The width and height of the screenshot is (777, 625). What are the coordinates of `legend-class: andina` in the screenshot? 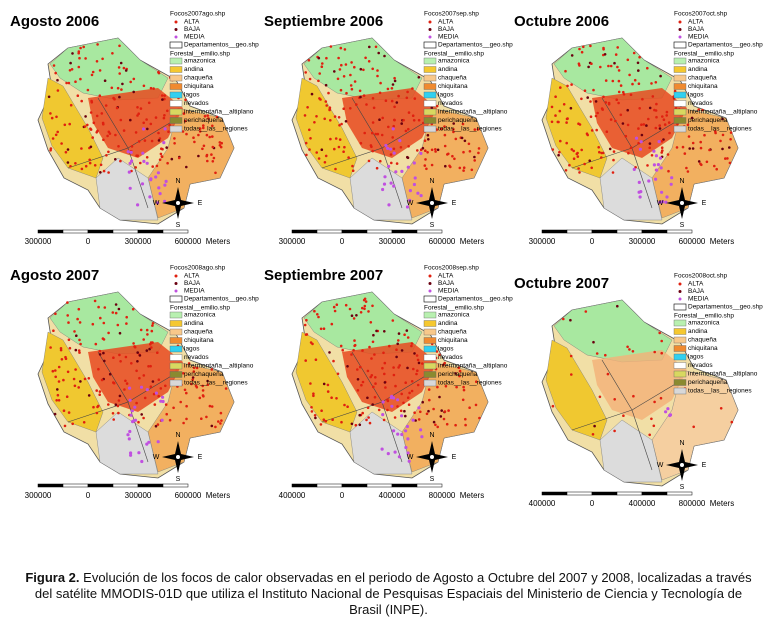 It's located at (194, 69).